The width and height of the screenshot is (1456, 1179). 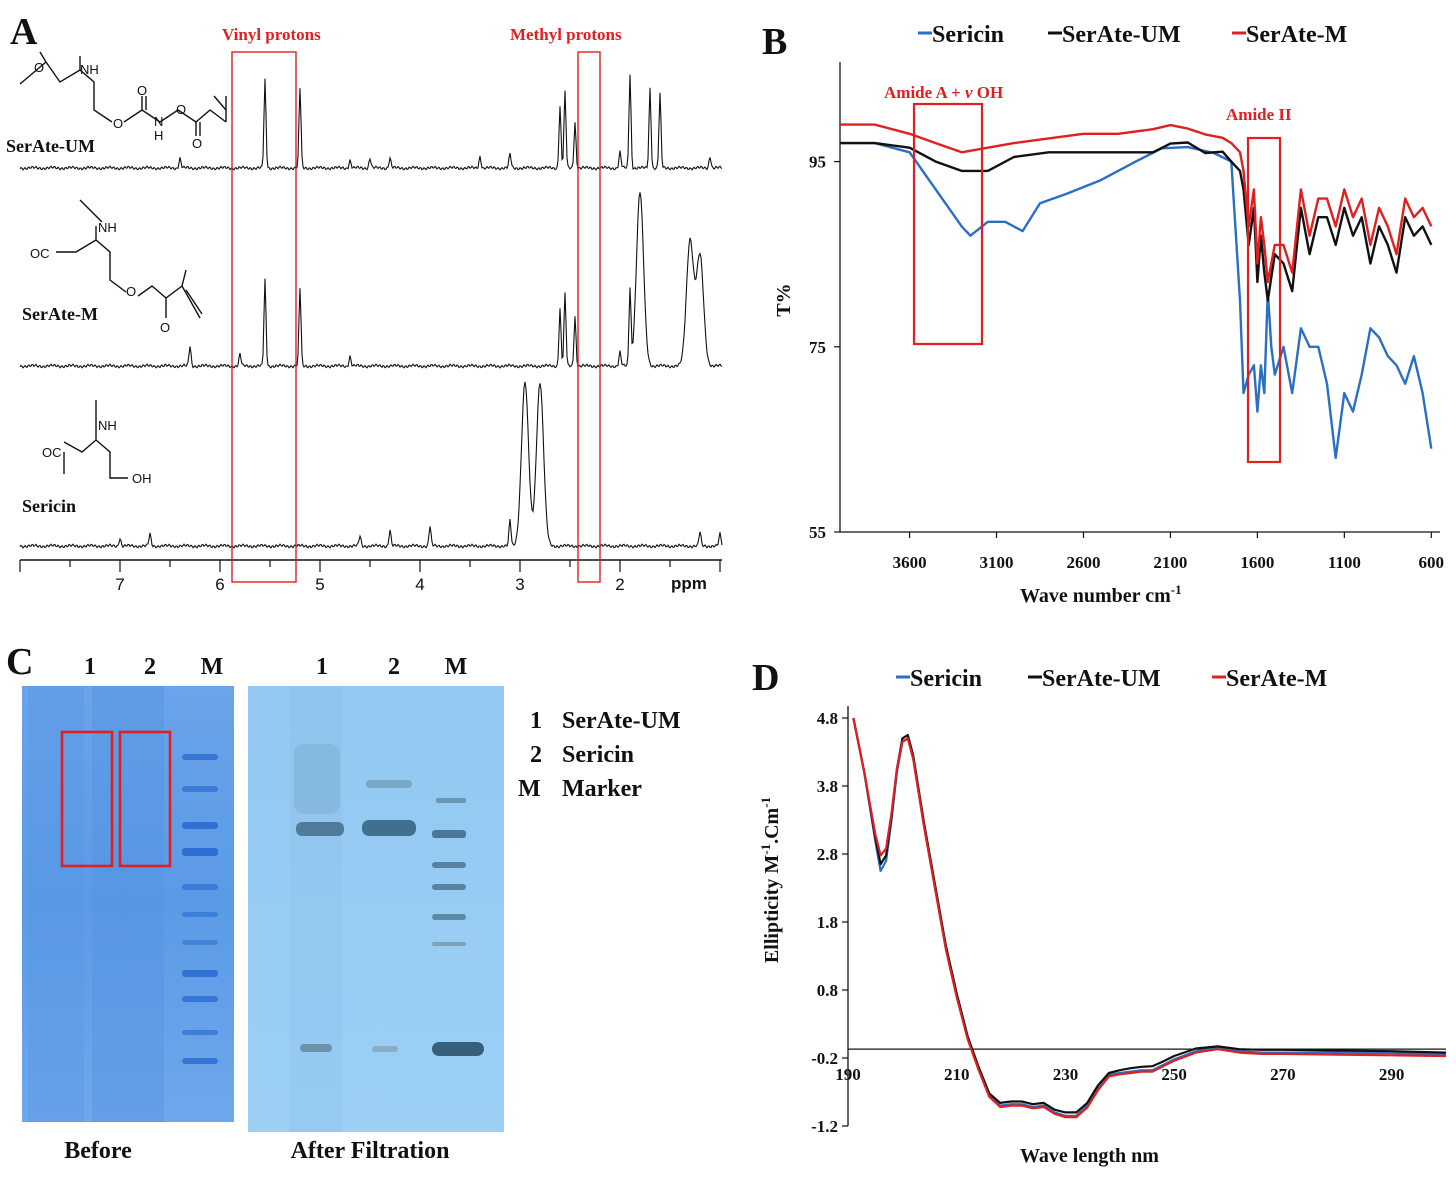 I want to click on panel-label-b: B, so click(x=774, y=42).